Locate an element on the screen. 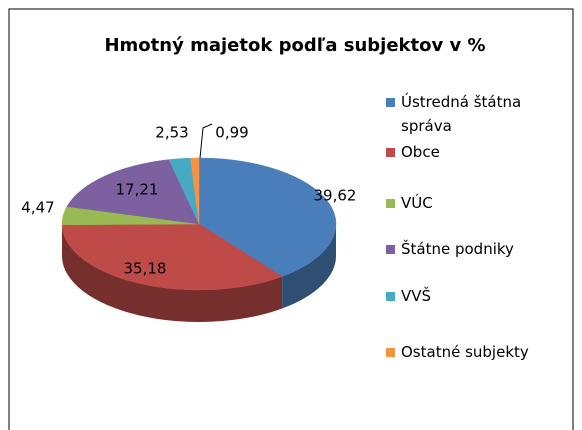  legend-label: Obce is located at coordinates (420, 152).